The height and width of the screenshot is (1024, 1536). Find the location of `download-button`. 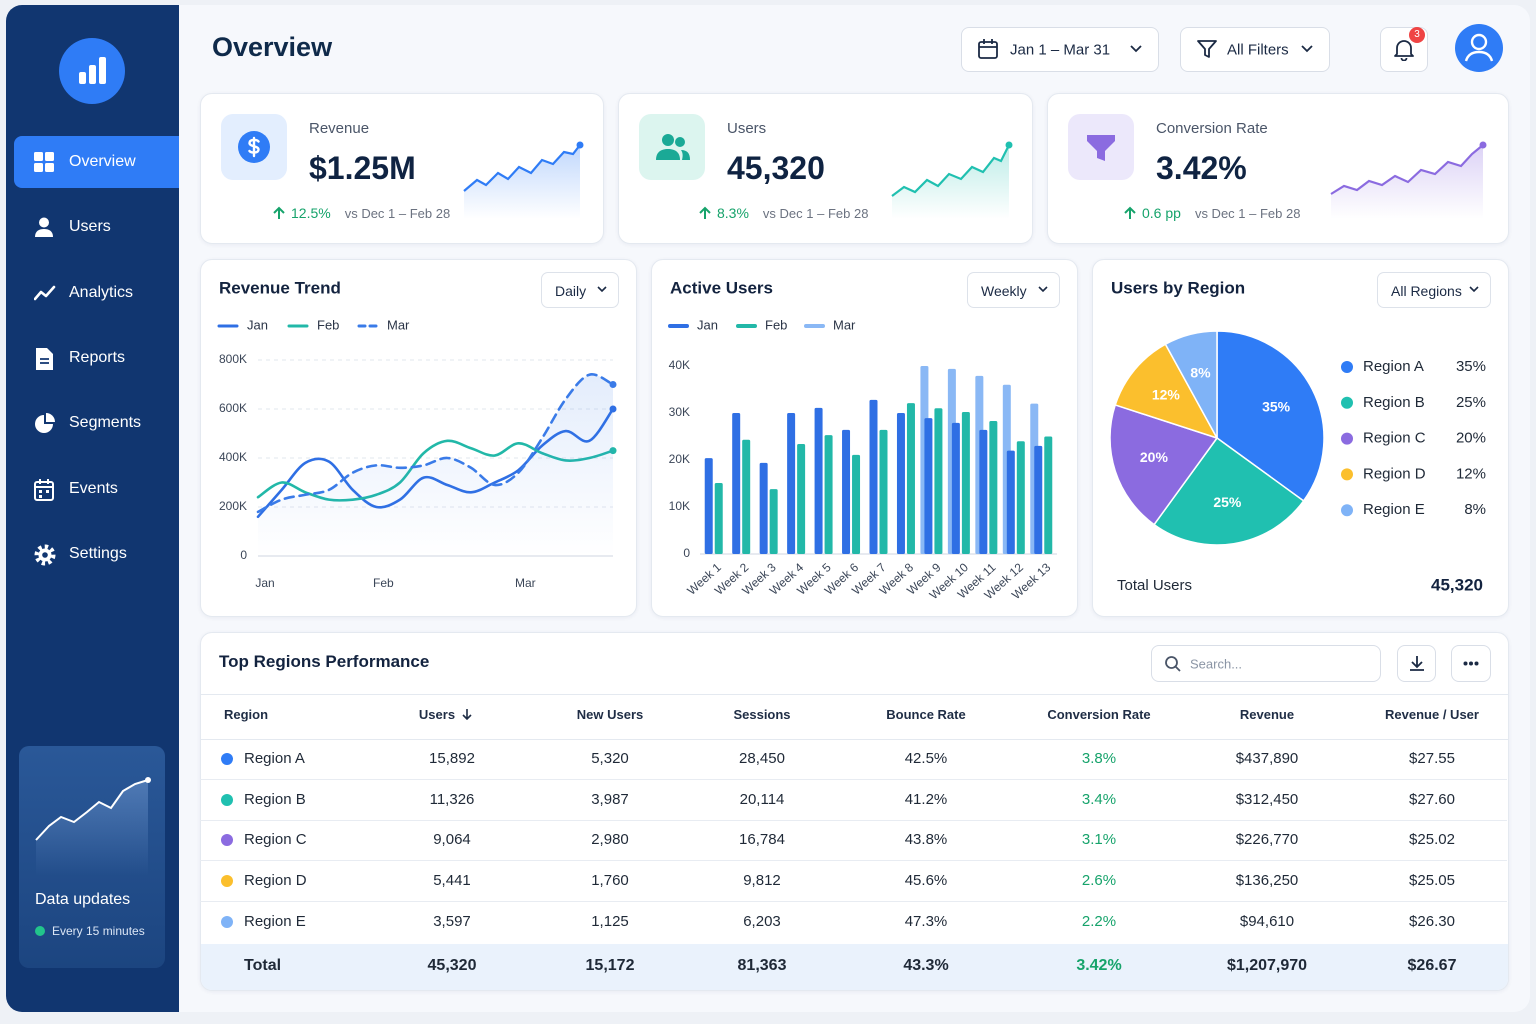

download-button is located at coordinates (1416, 663).